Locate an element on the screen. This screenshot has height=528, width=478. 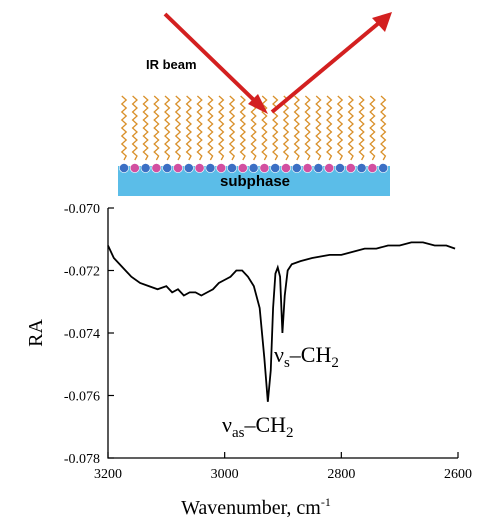
y-tick-label: -0.078 is located at coordinates (82, 459).